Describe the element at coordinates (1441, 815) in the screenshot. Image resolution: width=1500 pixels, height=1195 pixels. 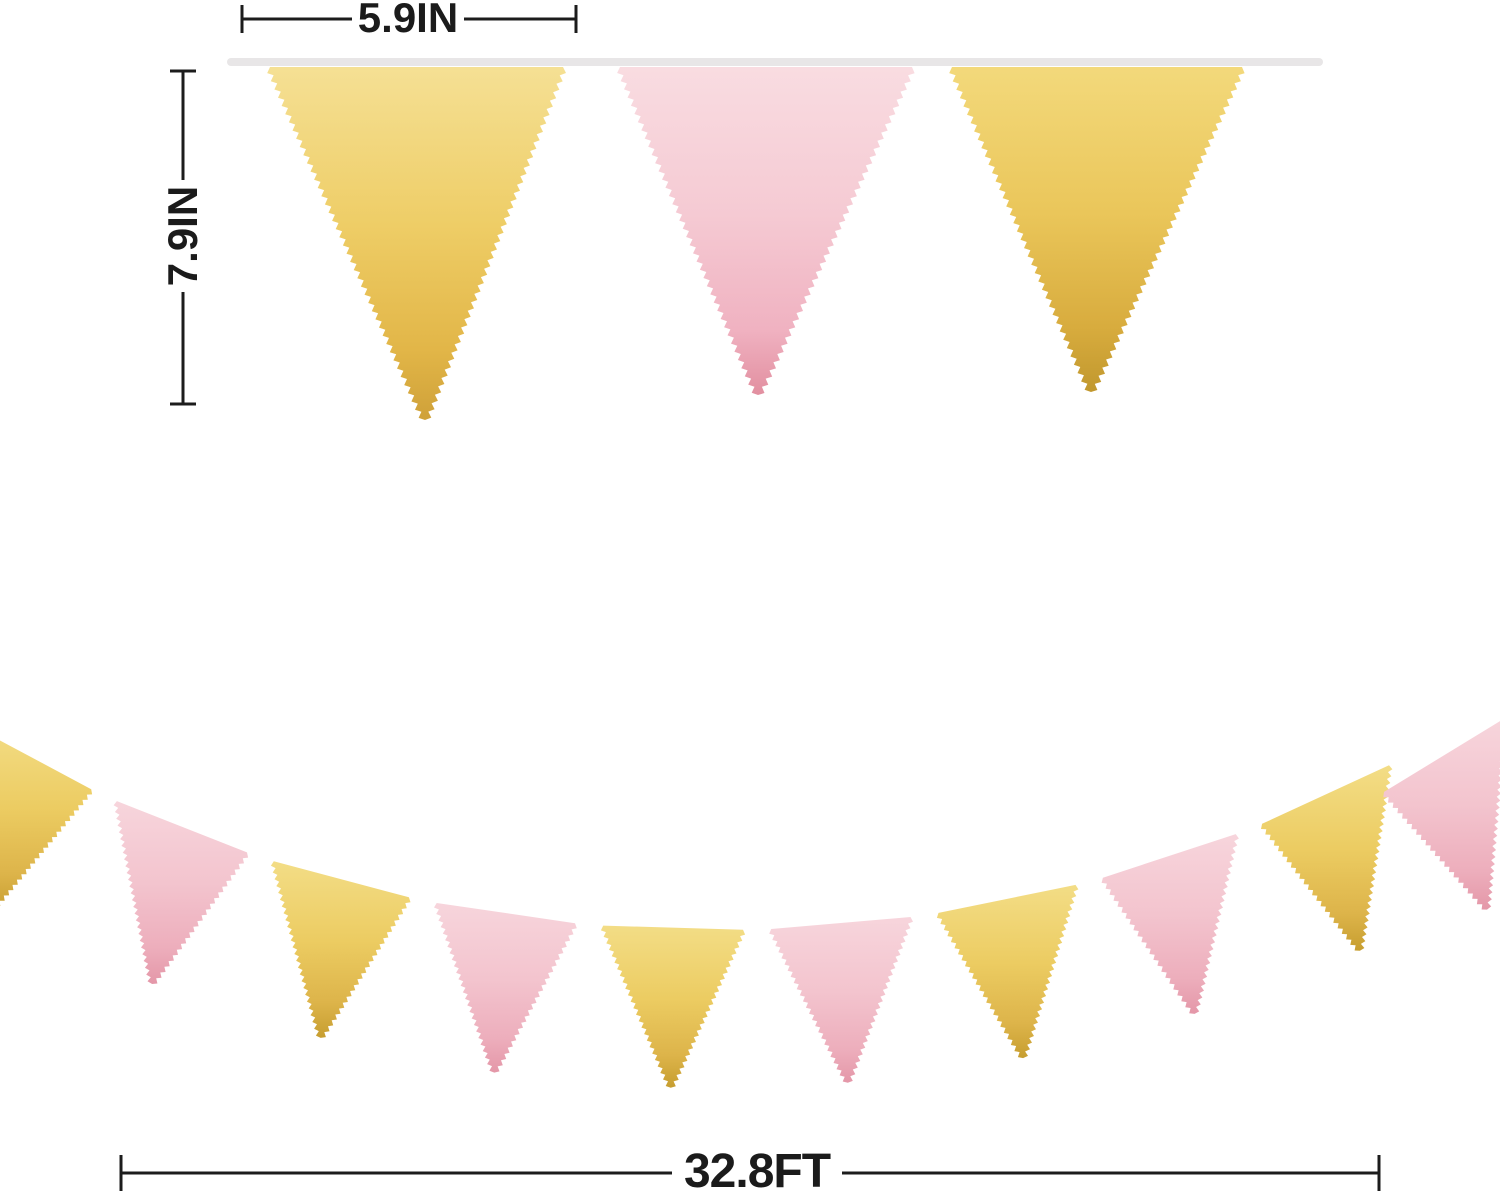
I see `bottom-pennant-10-pink` at that location.